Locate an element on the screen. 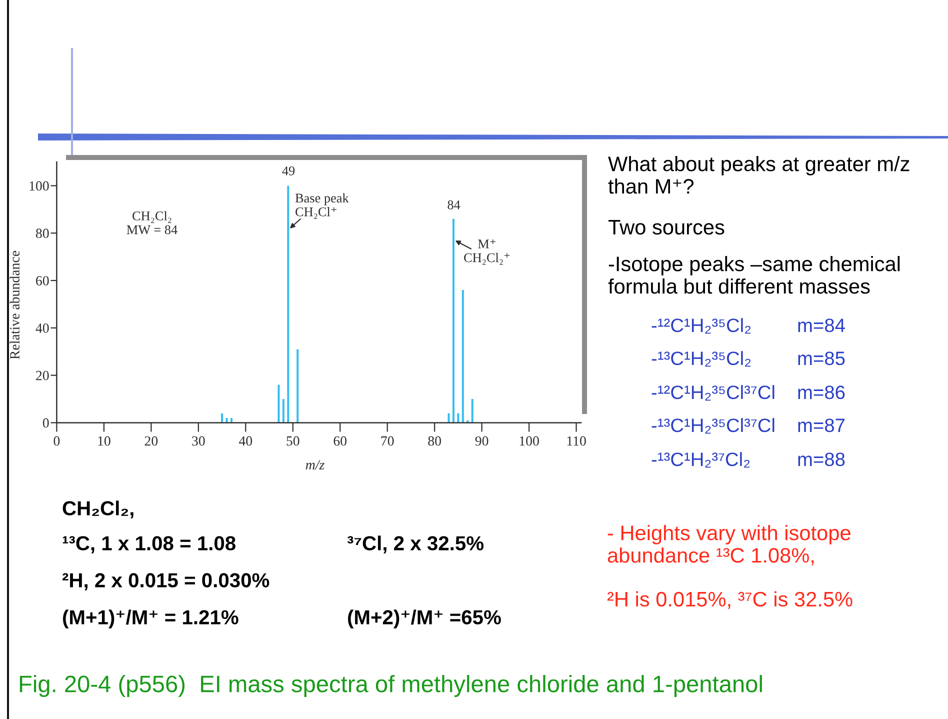  y-tick-label: 80 is located at coordinates (42, 233).